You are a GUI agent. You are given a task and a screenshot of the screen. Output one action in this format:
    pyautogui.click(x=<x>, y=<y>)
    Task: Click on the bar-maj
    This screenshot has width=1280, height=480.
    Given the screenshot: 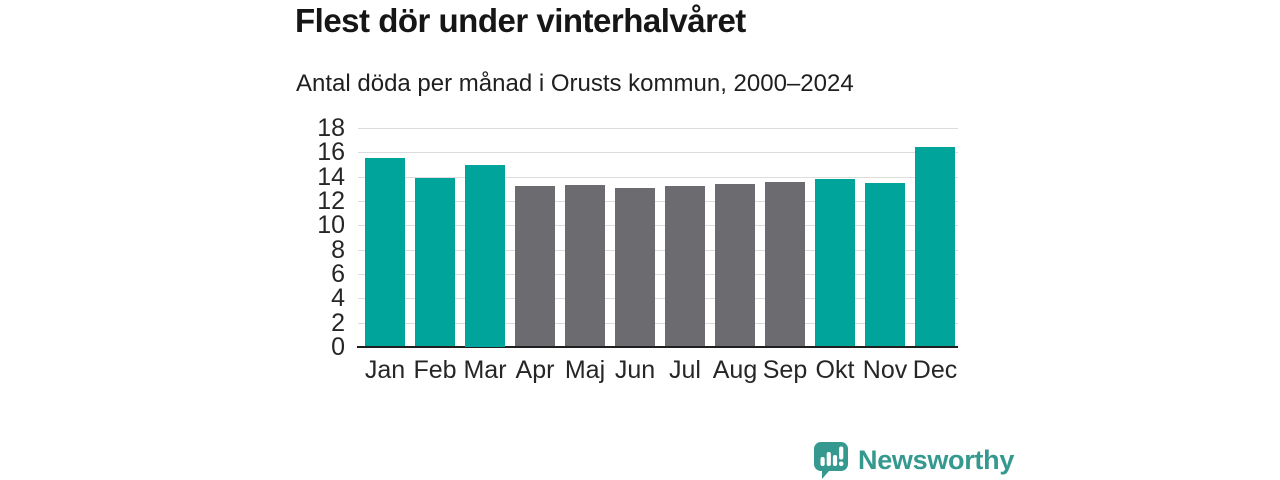 What is the action you would take?
    pyautogui.click(x=585, y=265)
    